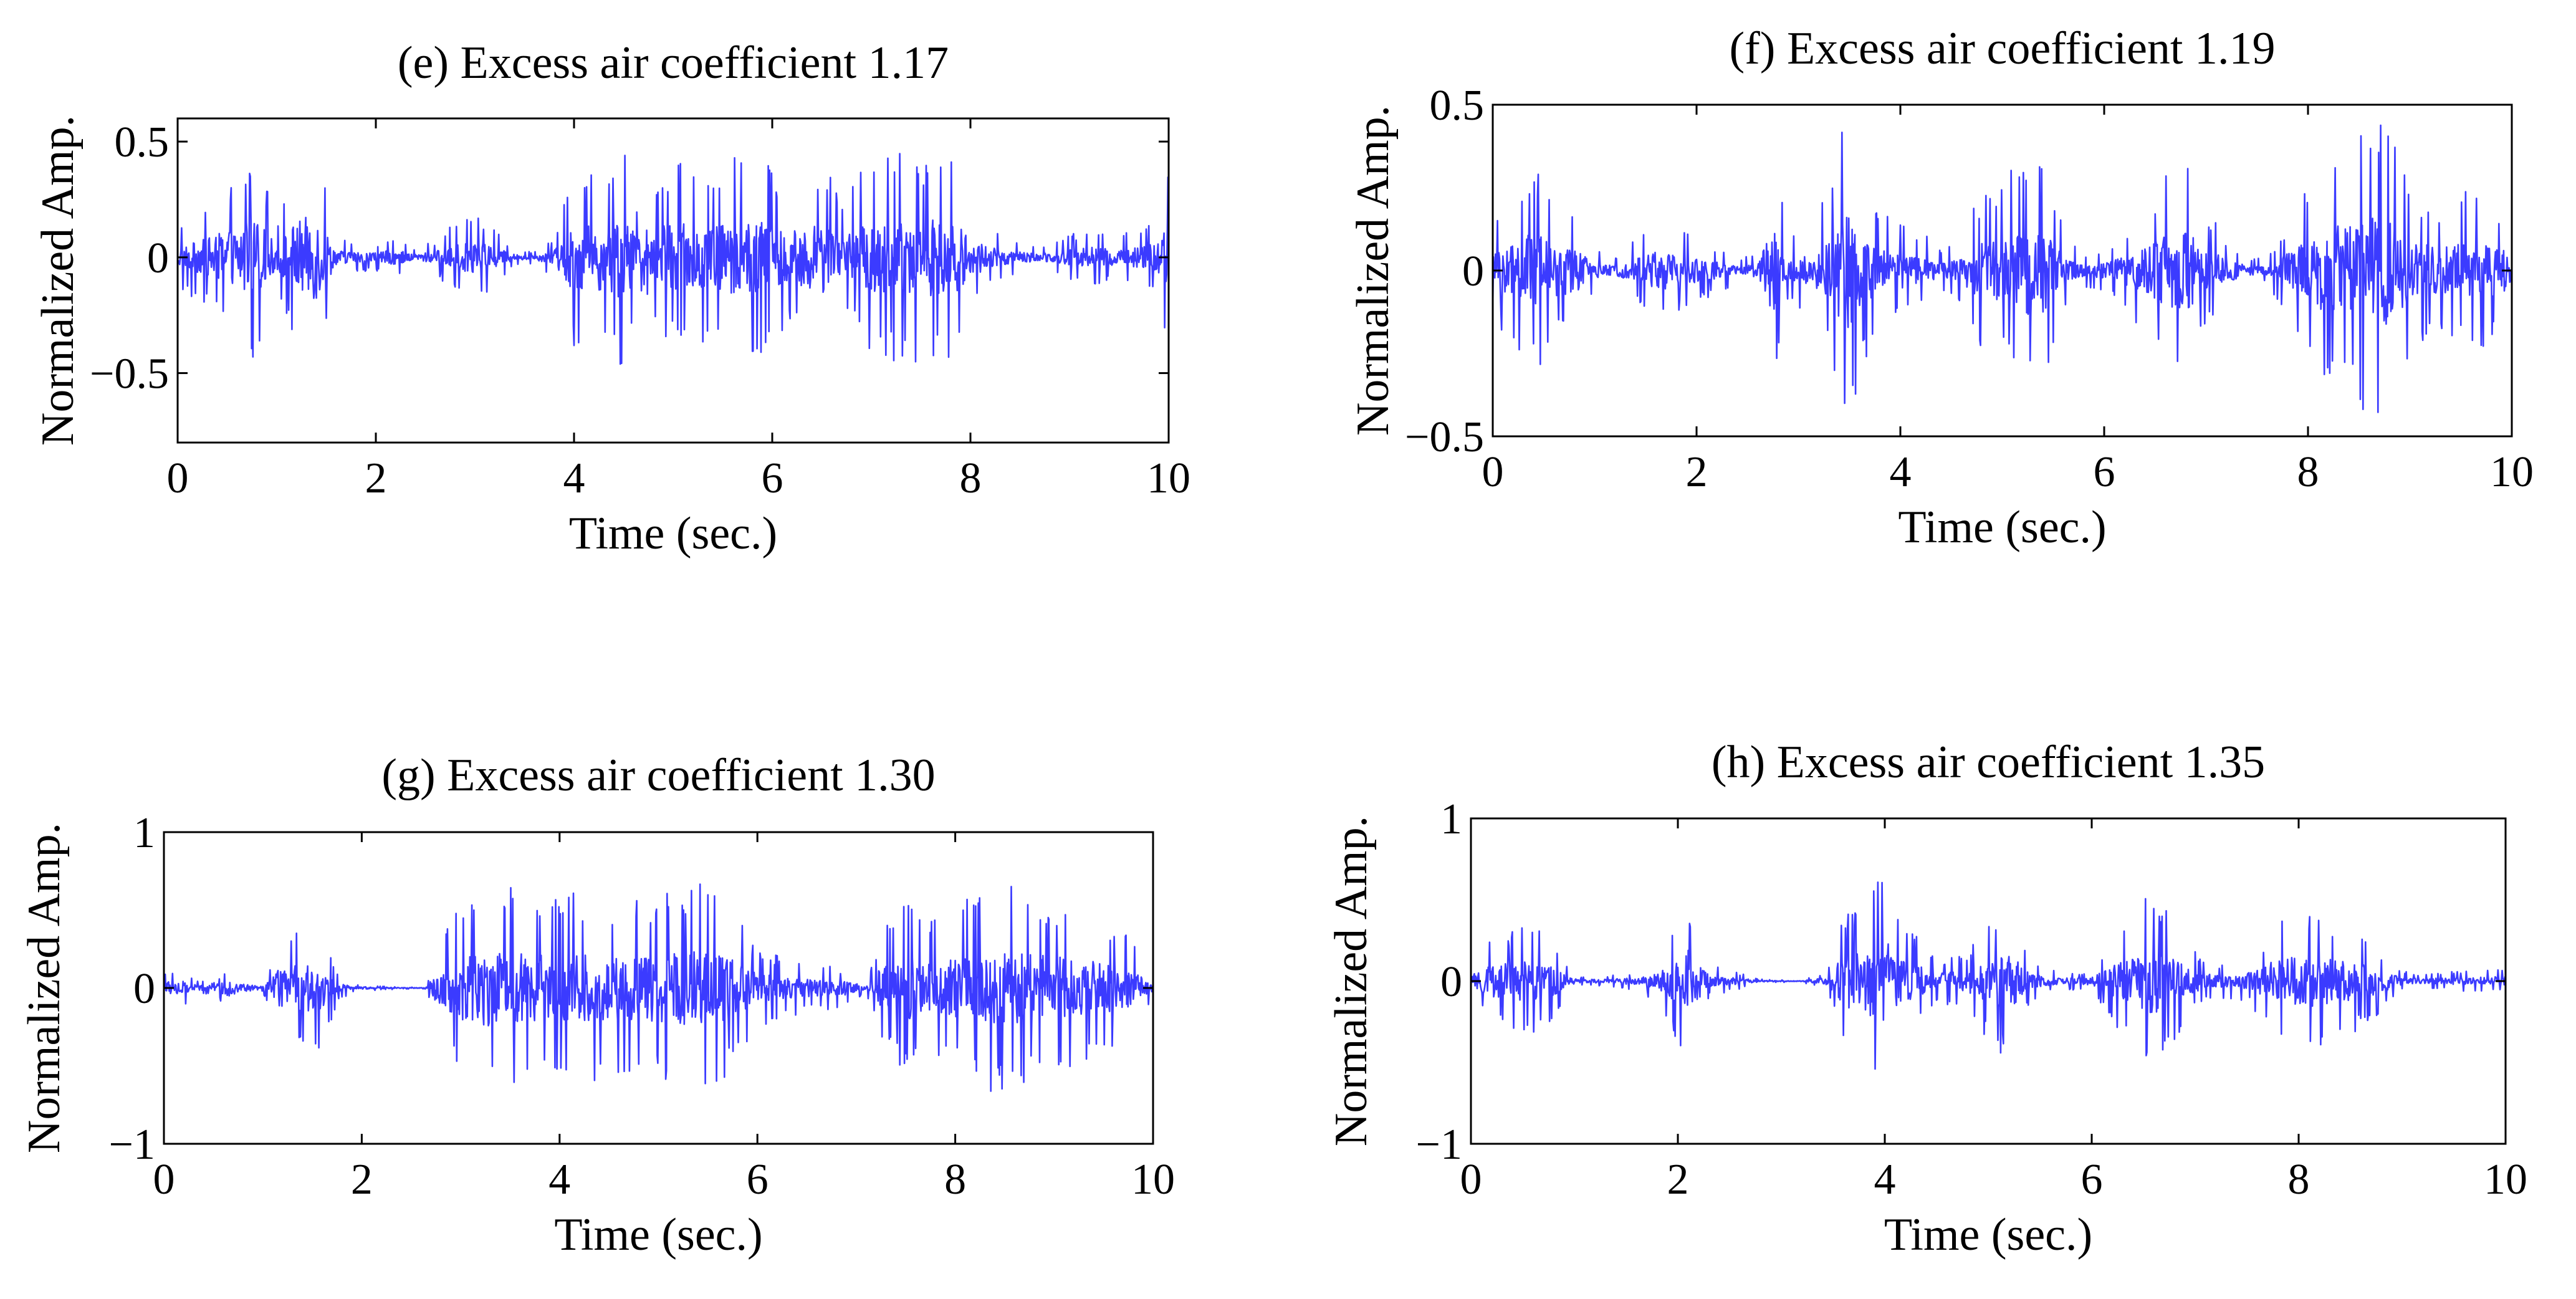 This screenshot has height=1299, width=2576. What do you see at coordinates (658, 776) in the screenshot?
I see `chart-g-title: (g) Excess air coefficient 1.30` at bounding box center [658, 776].